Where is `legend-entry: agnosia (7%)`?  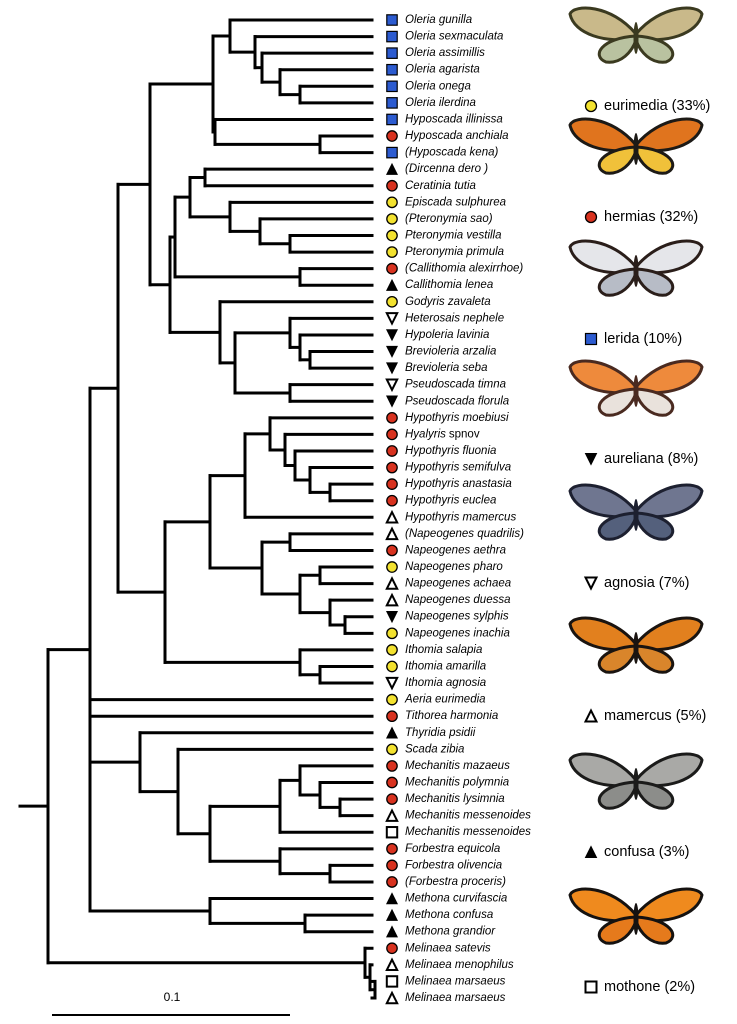
legend-entry: agnosia (7%) is located at coordinates (636, 537).